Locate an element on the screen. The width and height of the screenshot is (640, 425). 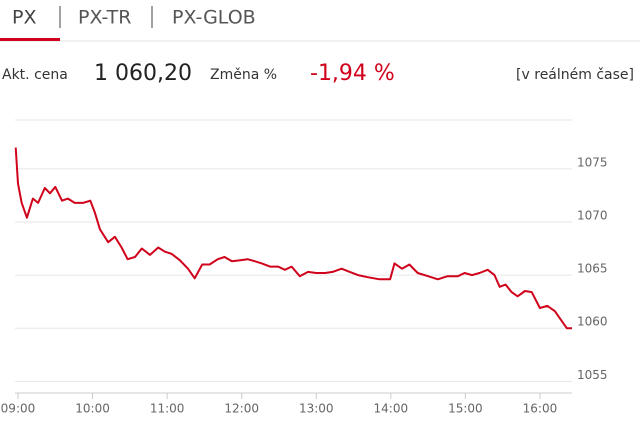
active-tab-indicator is located at coordinates (30, 39).